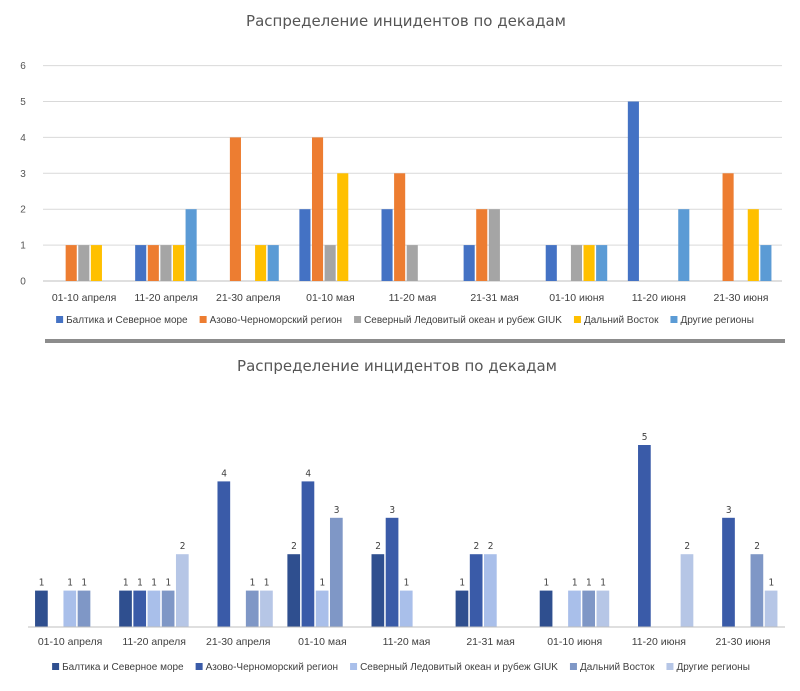 The height and width of the screenshot is (691, 800). What do you see at coordinates (270, 320) in the screenshot?
I see `legend-item: Азово-Черноморский регион` at bounding box center [270, 320].